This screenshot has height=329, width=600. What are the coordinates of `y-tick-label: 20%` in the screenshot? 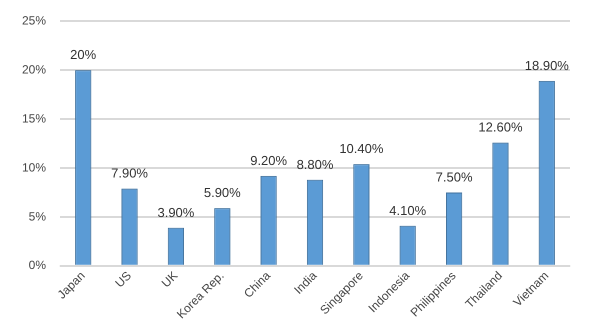 It's located at (34, 69).